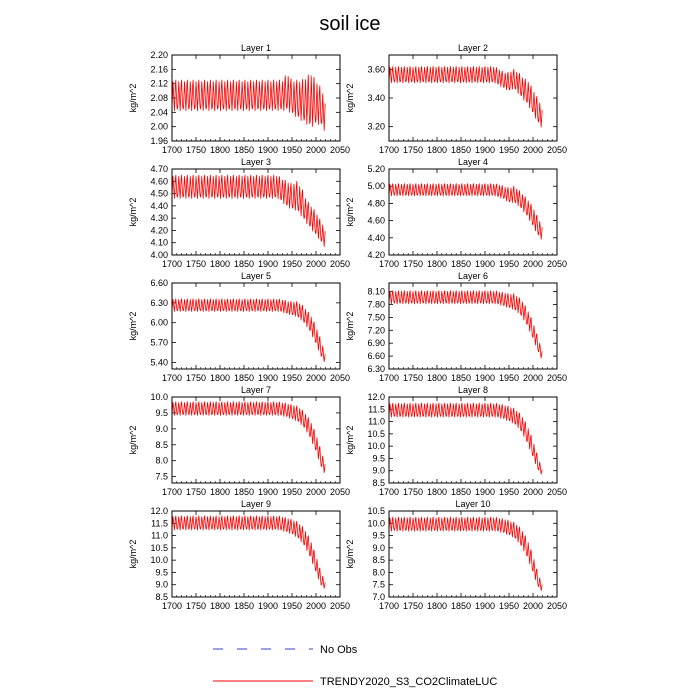 This screenshot has height=700, width=700. I want to click on y-tick-label: 4.80, so click(376, 203).